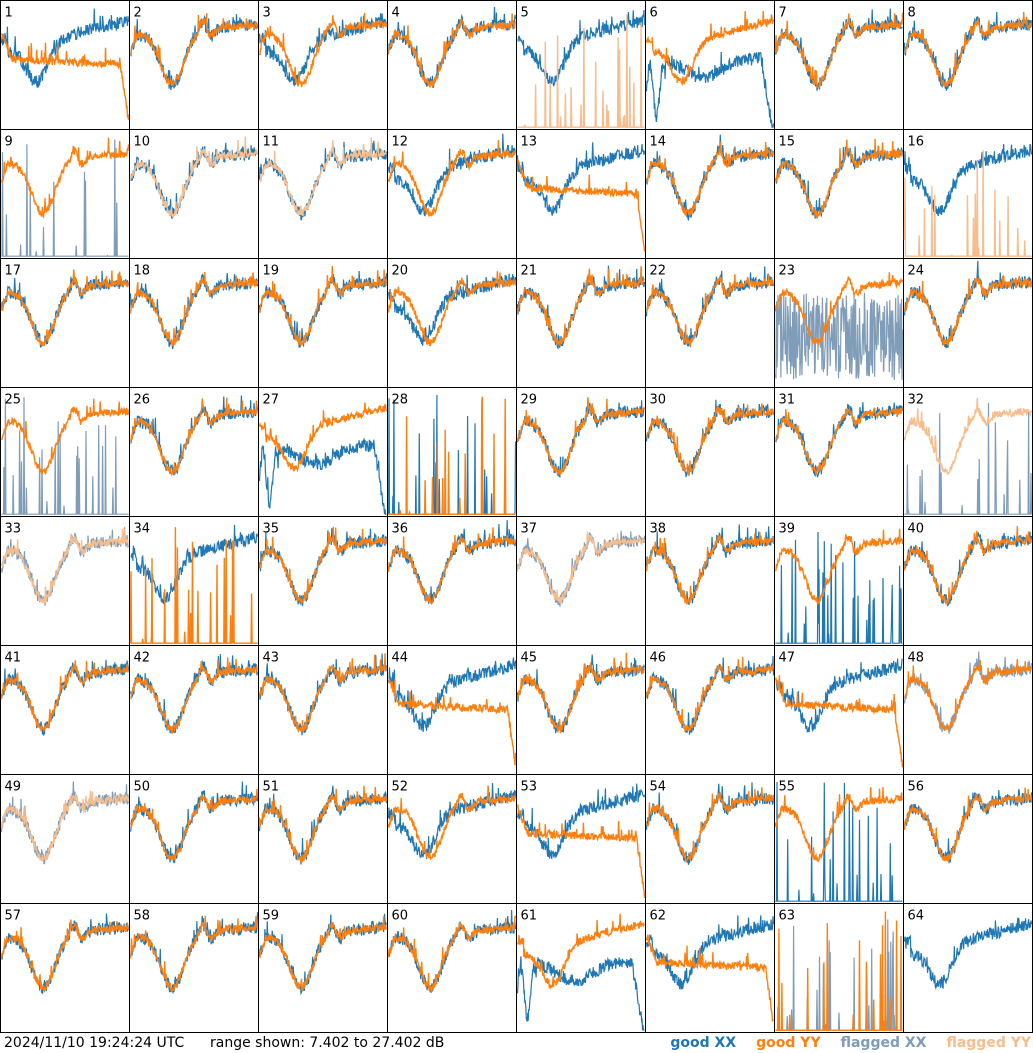 This screenshot has height=1053, width=1033. I want to click on panel-1: 1, so click(65, 65).